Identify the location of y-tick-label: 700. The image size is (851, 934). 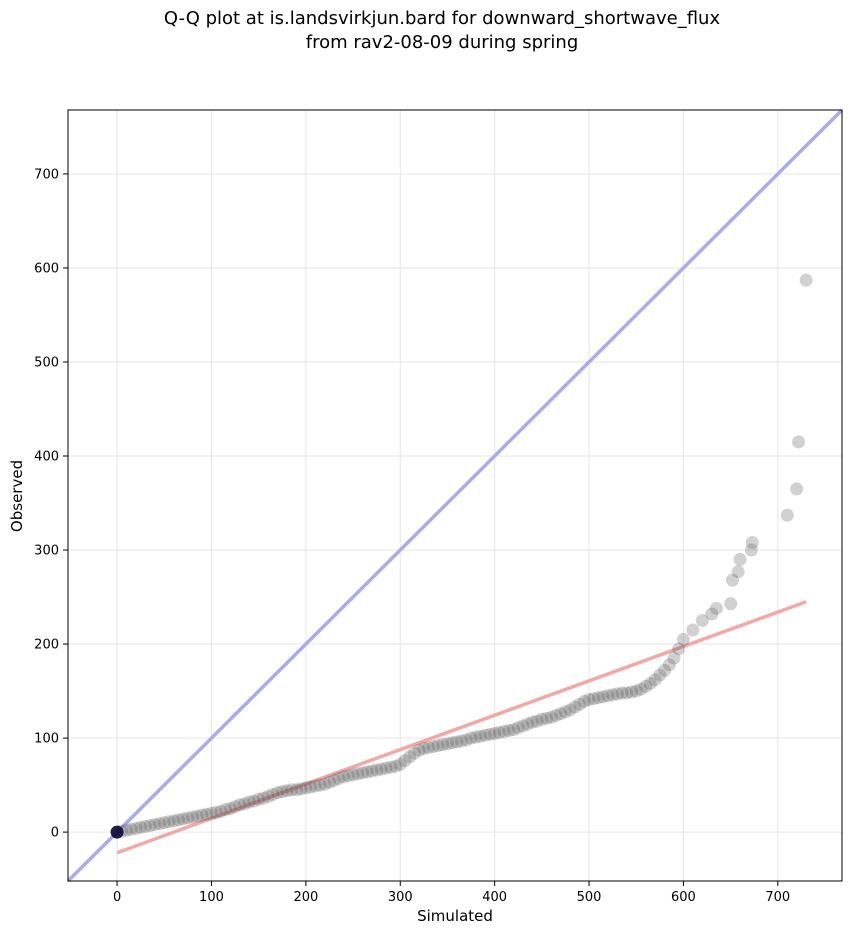
(46, 174).